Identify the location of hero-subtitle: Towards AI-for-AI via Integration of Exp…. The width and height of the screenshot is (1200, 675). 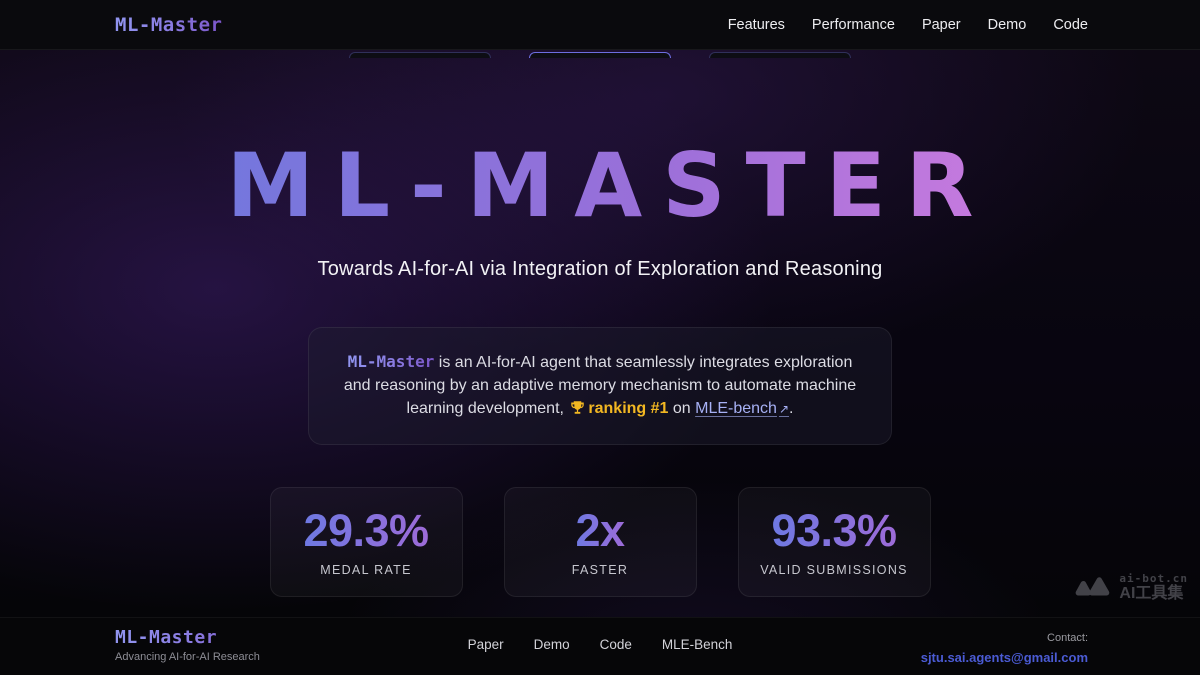
(600, 269).